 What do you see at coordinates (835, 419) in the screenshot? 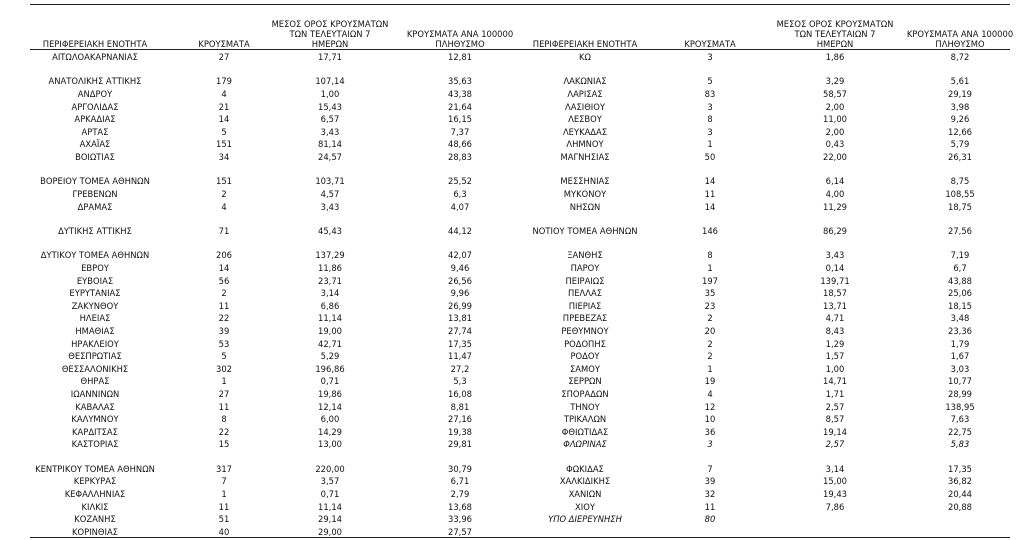
I see `avg-7-days: 8,57` at bounding box center [835, 419].